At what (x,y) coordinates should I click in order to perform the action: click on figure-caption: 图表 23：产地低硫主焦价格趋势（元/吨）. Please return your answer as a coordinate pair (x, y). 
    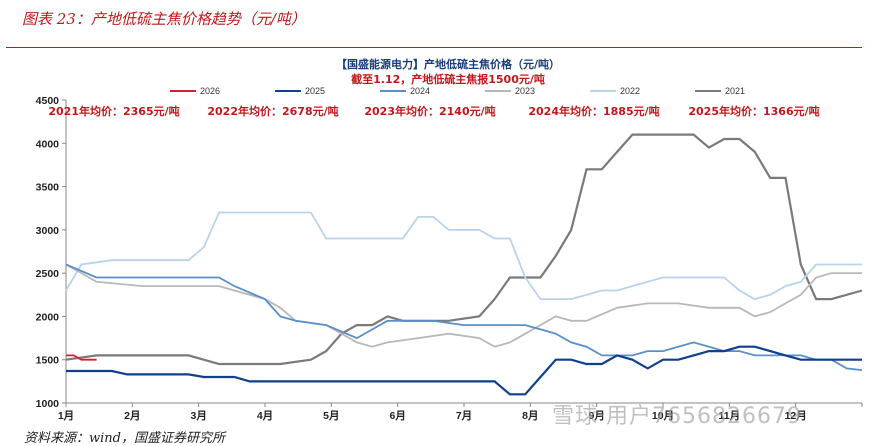
    Looking at the image, I should click on (164, 19).